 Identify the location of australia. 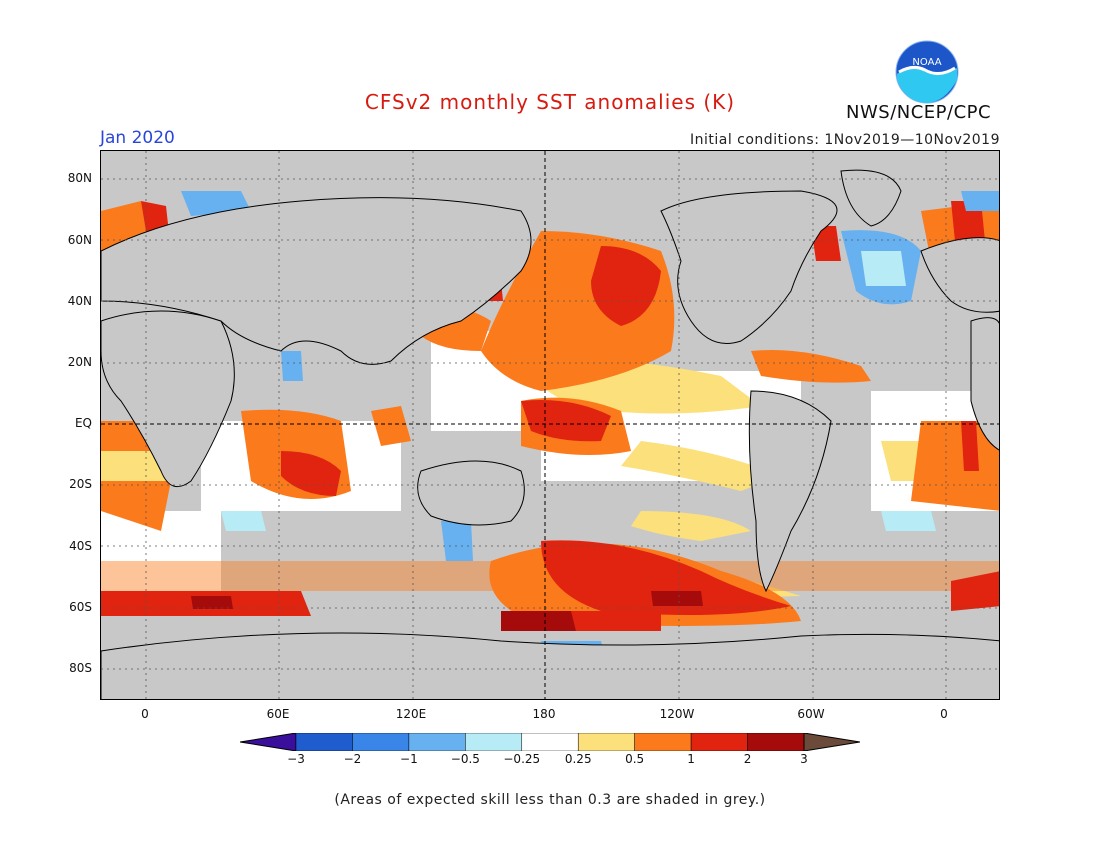
(471, 493).